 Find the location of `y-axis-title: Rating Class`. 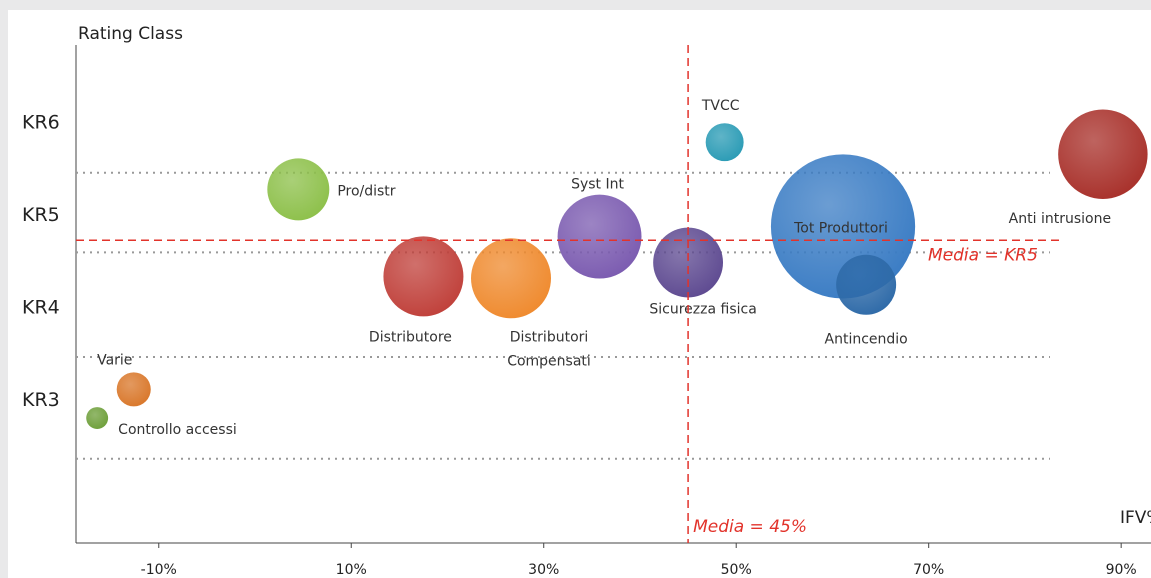

y-axis-title: Rating Class is located at coordinates (130, 34).